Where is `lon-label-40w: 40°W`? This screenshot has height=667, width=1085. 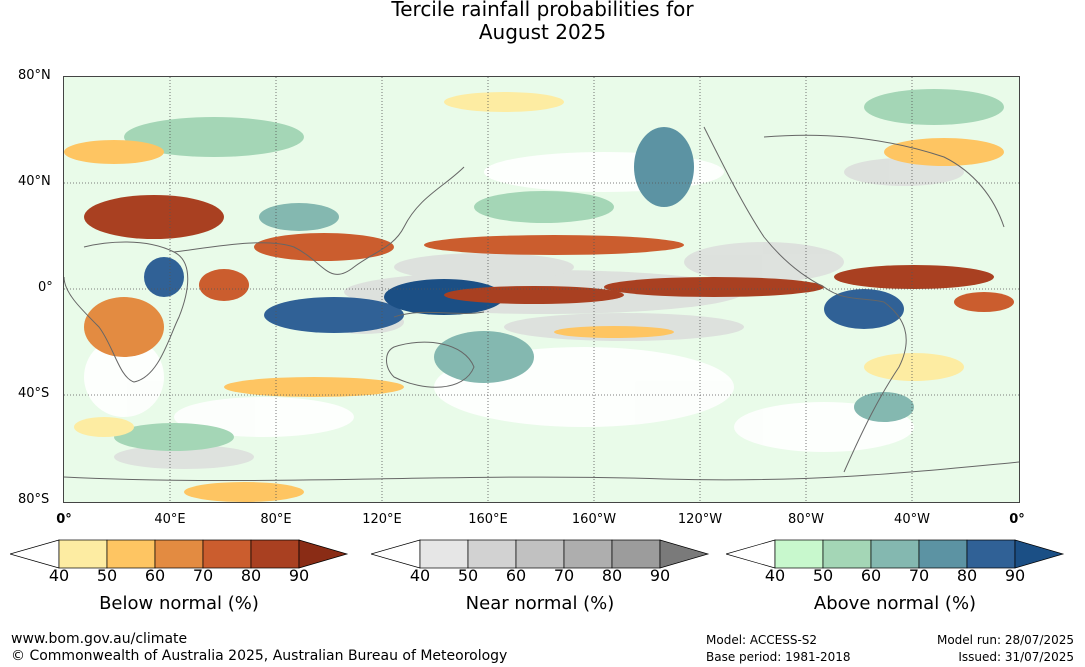 lon-label-40w: 40°W is located at coordinates (912, 519).